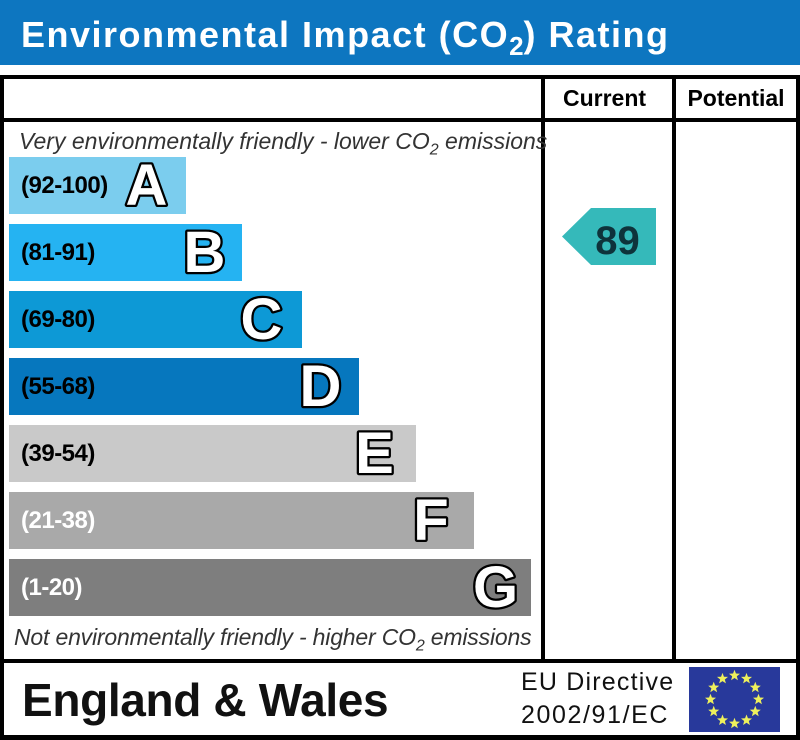 This screenshot has height=740, width=800. What do you see at coordinates (617, 241) in the screenshot?
I see `svg-text: 89` at bounding box center [617, 241].